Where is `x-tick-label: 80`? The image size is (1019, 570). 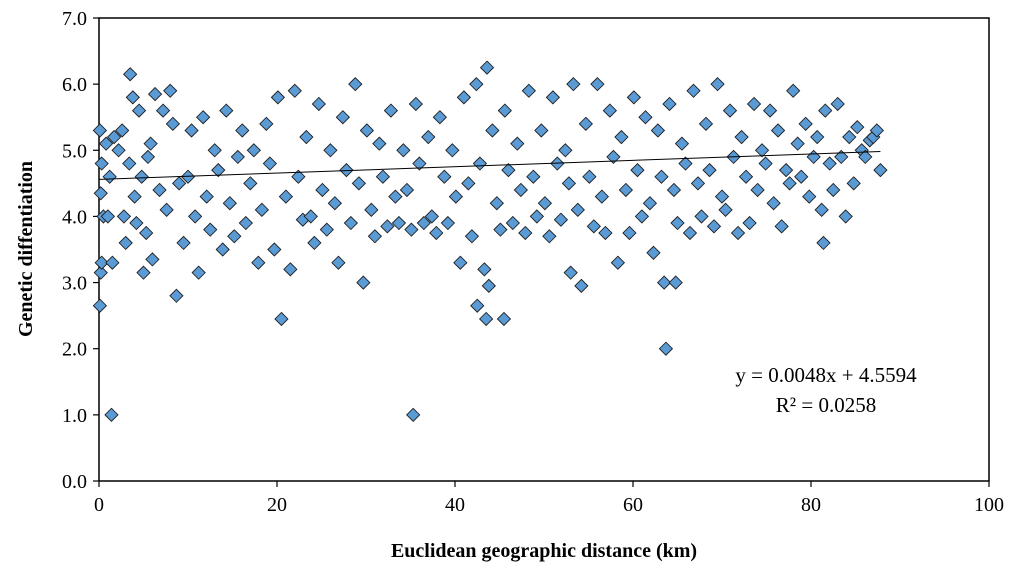
x-tick-label: 80 is located at coordinates (811, 505).